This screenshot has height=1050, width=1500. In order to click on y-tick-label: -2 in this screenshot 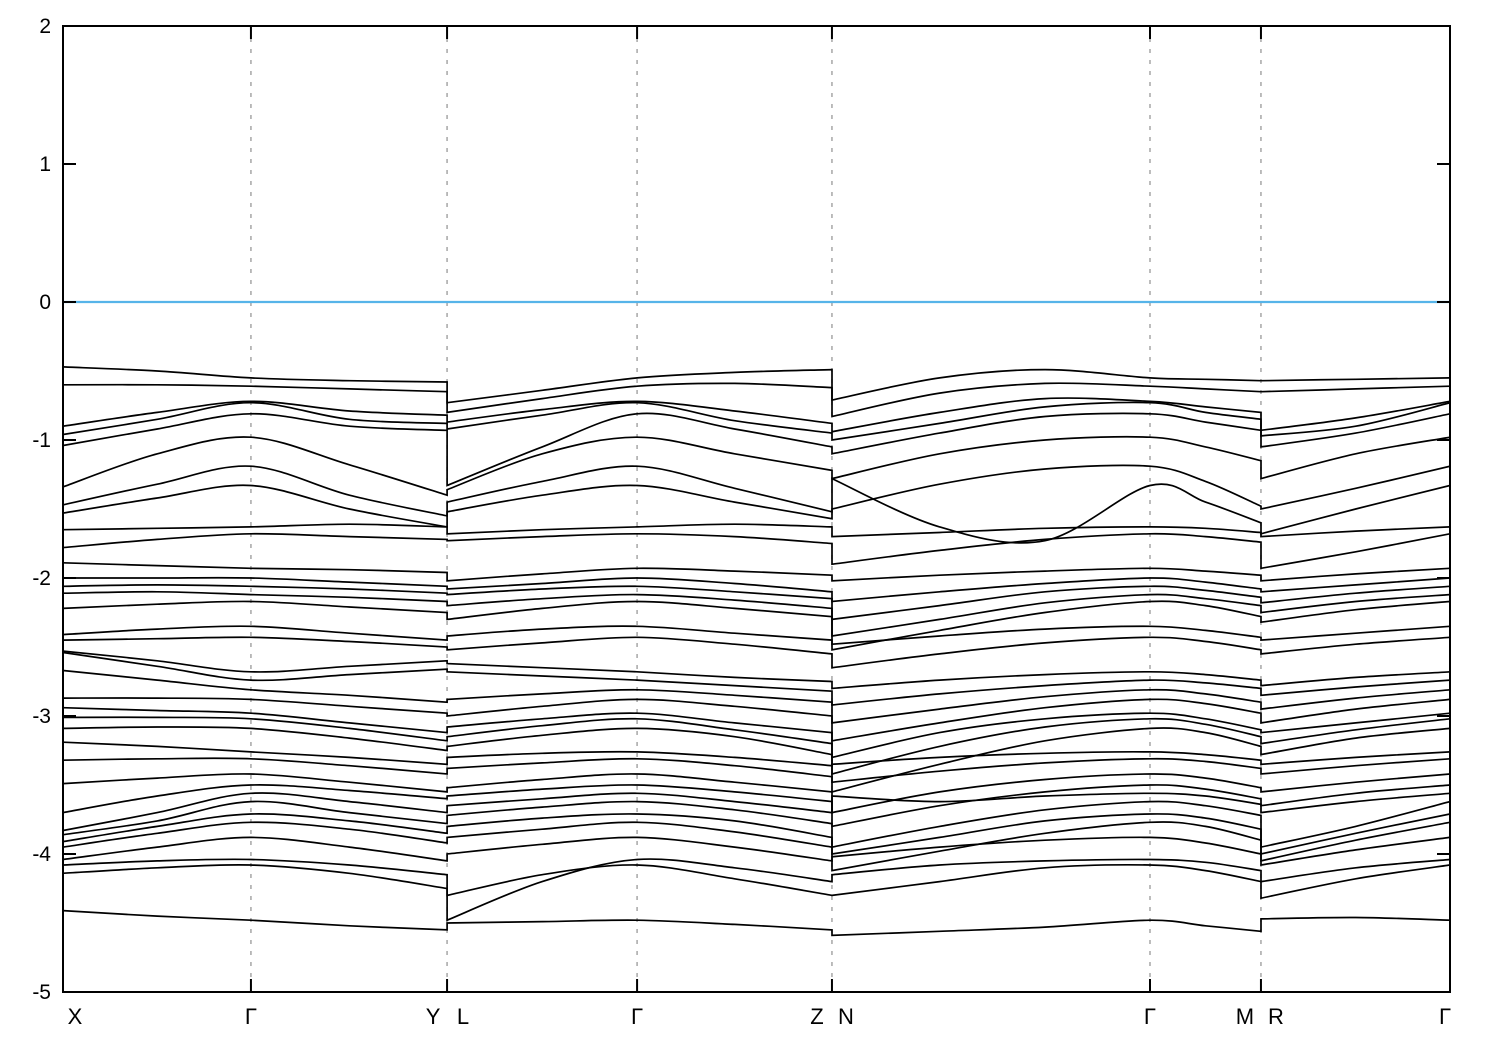, I will do `click(41, 578)`.